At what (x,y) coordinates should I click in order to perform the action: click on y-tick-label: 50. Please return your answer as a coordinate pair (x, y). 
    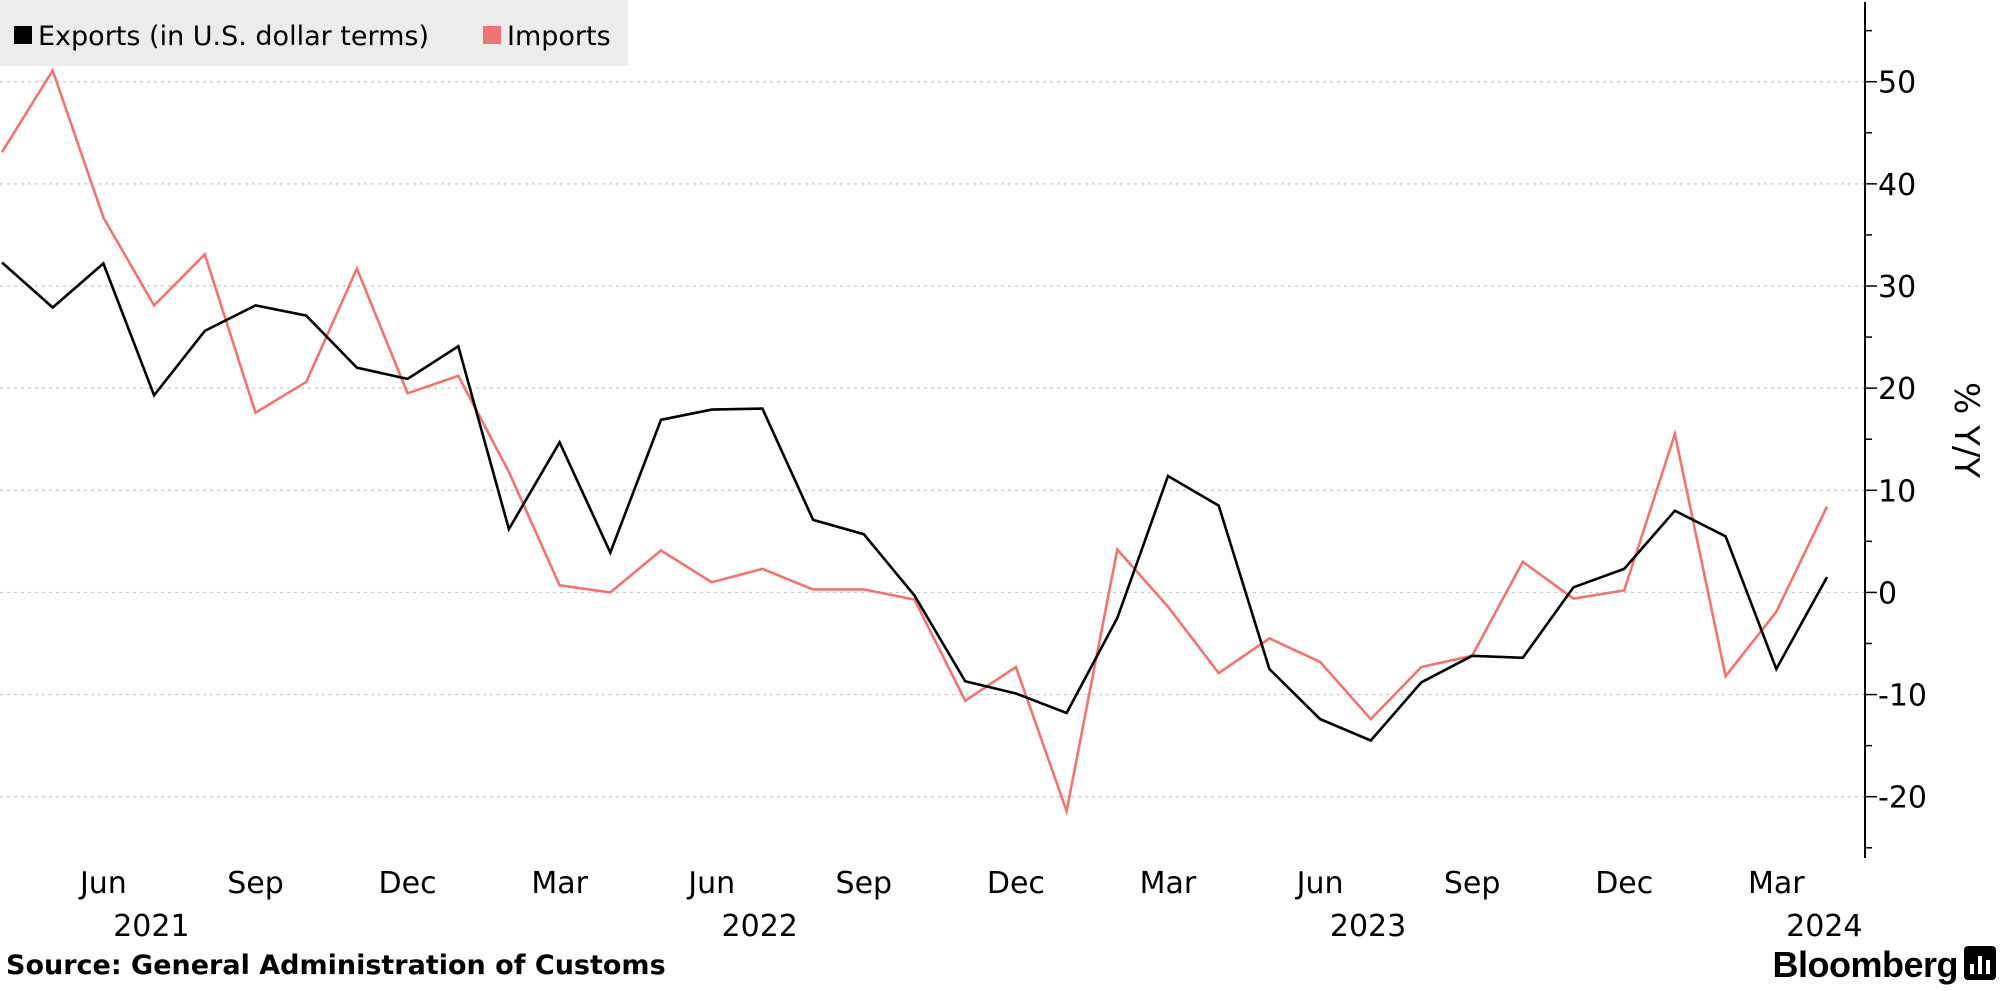
    Looking at the image, I should click on (1897, 83).